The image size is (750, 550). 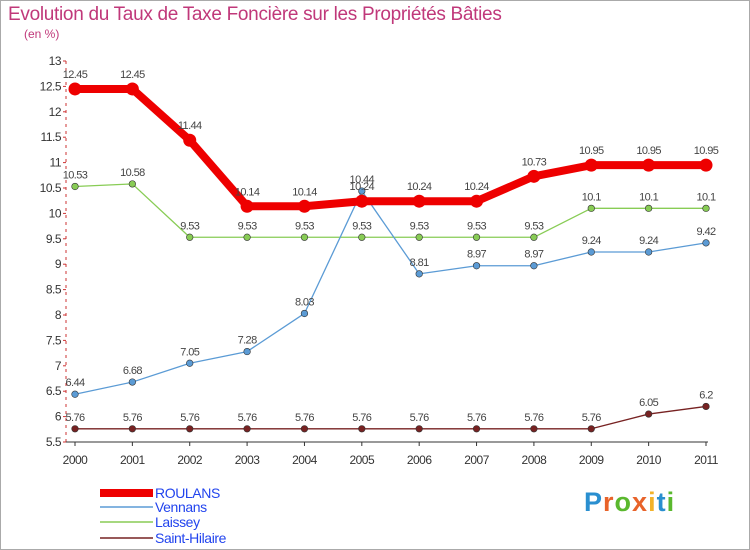 I want to click on data-label-laissey: 10.58, so click(x=132, y=173).